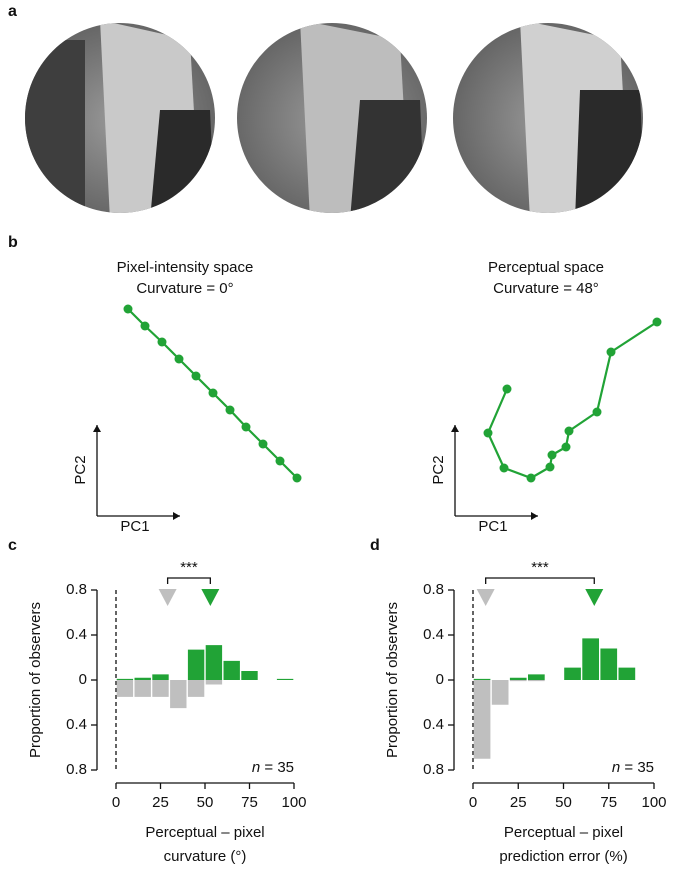  Describe the element at coordinates (375, 545) in the screenshot. I see `panel-label: d` at that location.